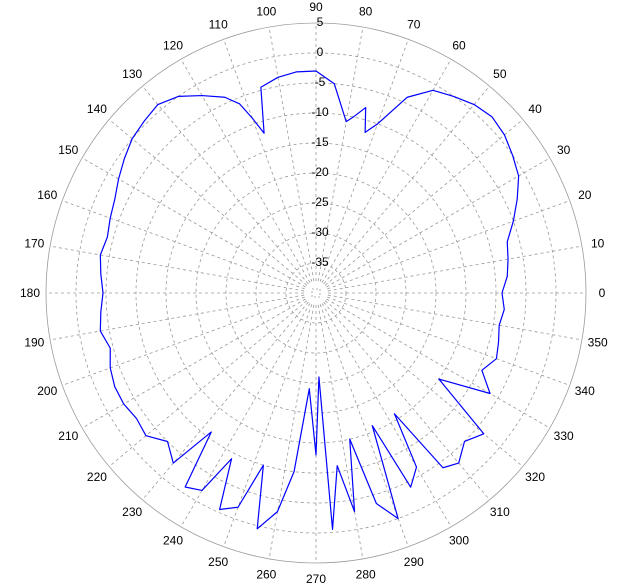  I want to click on angular-tick-label: 60, so click(459, 45).